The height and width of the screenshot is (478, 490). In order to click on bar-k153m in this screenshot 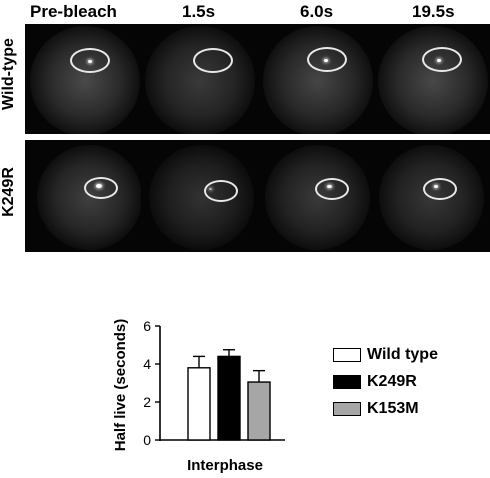, I will do `click(259, 411)`.